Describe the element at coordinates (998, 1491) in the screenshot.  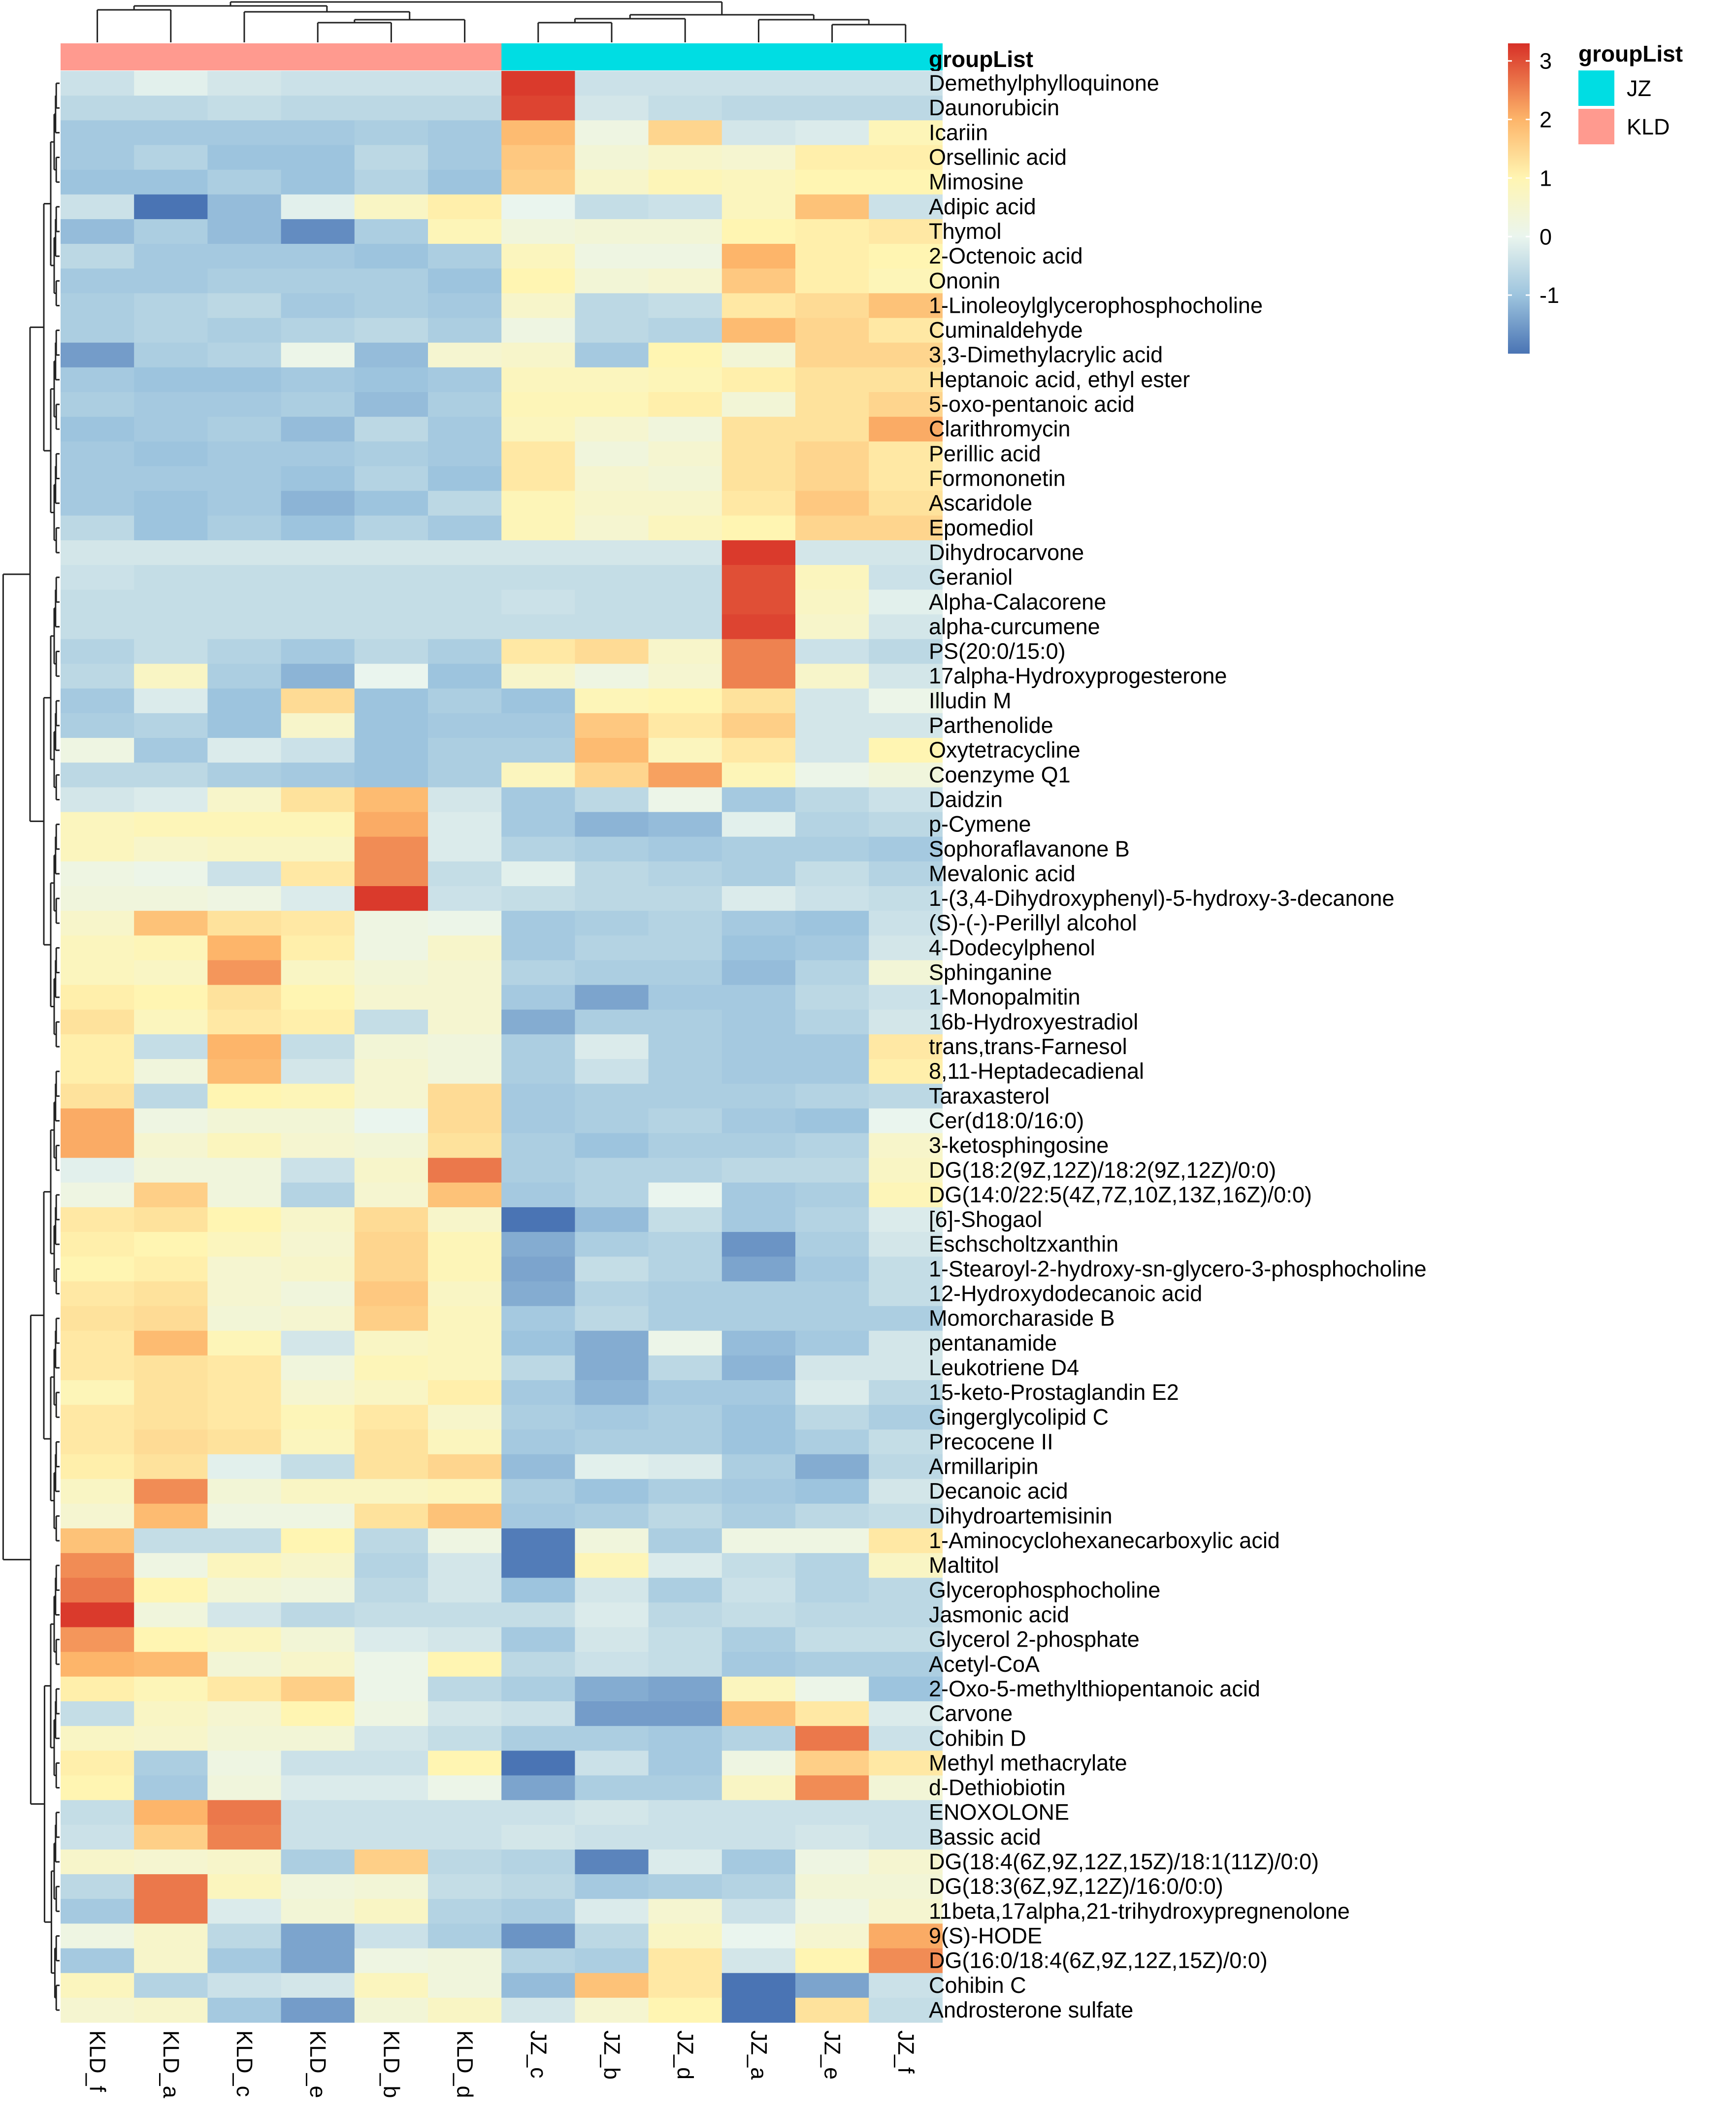
I see `row-label: Decanoic acid` at that location.